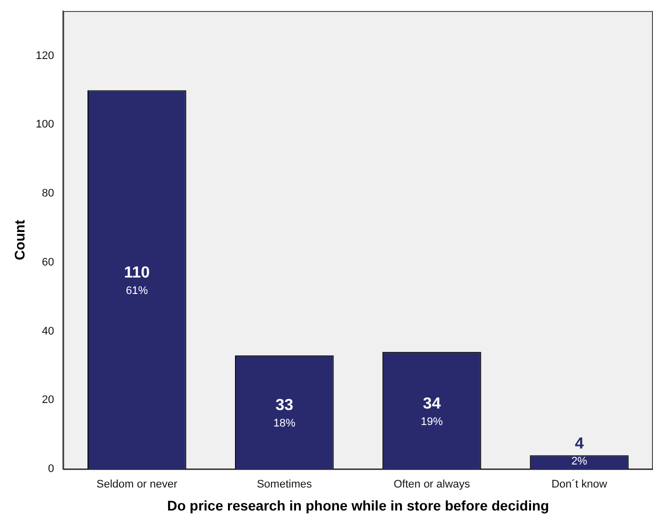  I want to click on y-tick-label: 60, so click(48, 262).